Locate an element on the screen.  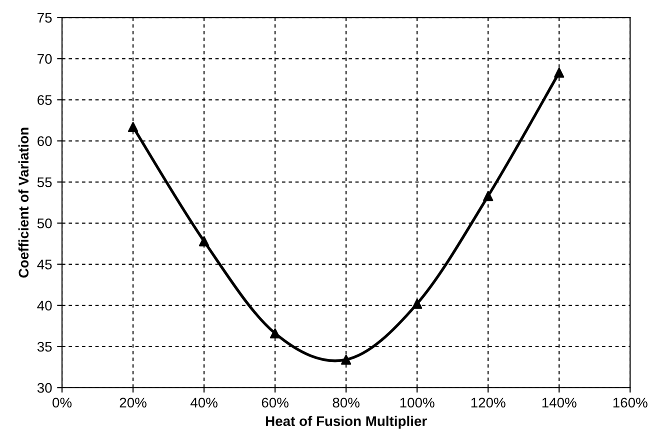
y-axis-title: Coefficient of Variation is located at coordinates (23, 203).